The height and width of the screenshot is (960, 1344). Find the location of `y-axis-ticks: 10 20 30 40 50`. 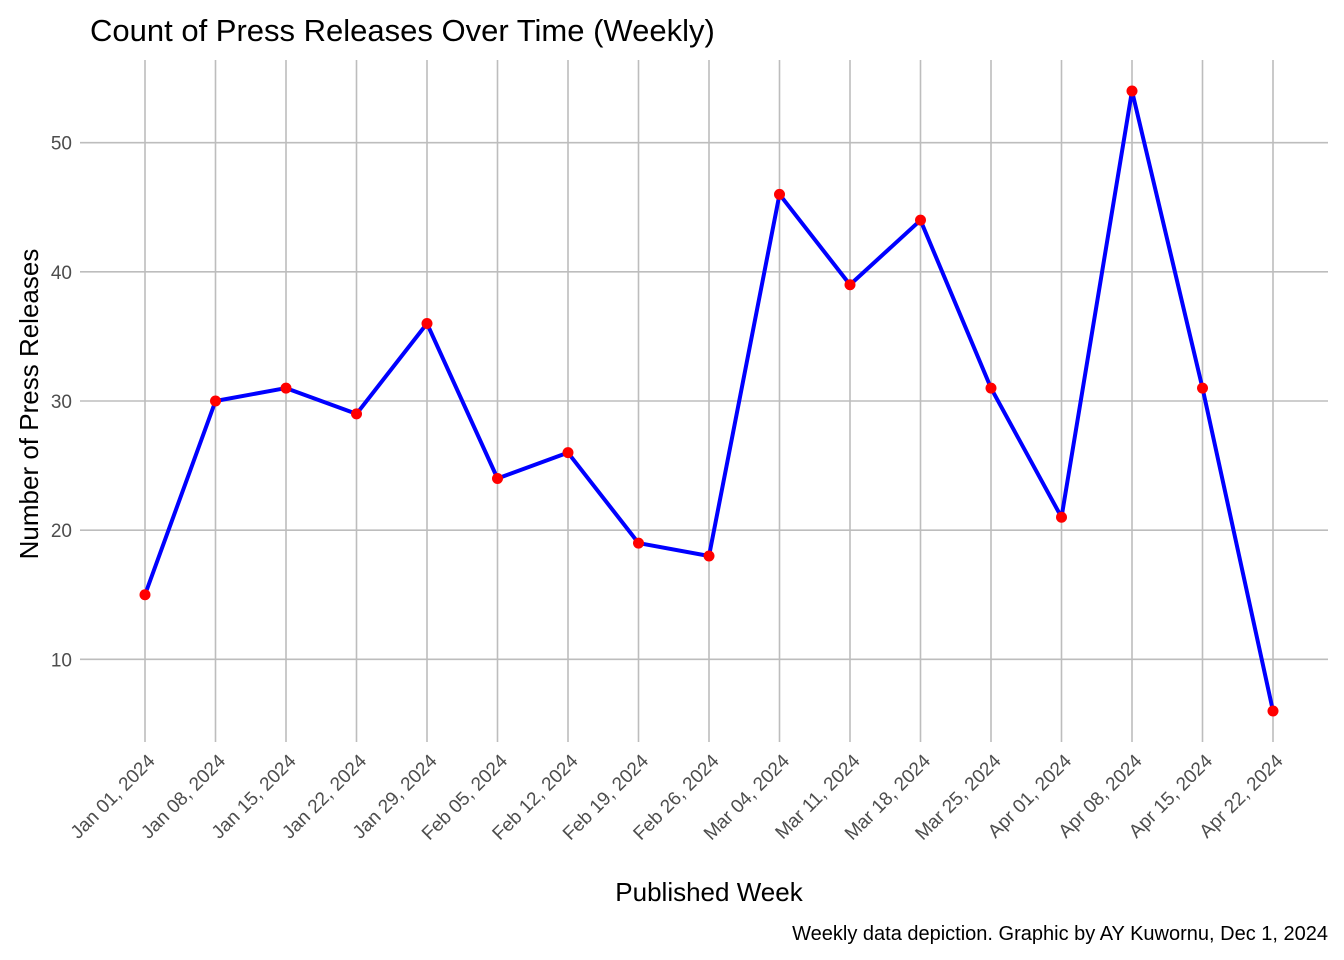

y-axis-ticks: 10 20 30 40 50 is located at coordinates (61, 403).